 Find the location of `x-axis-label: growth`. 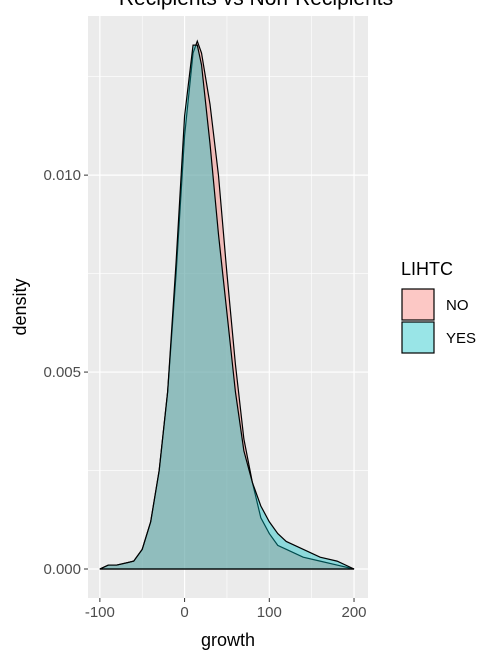

x-axis-label: growth is located at coordinates (228, 640).